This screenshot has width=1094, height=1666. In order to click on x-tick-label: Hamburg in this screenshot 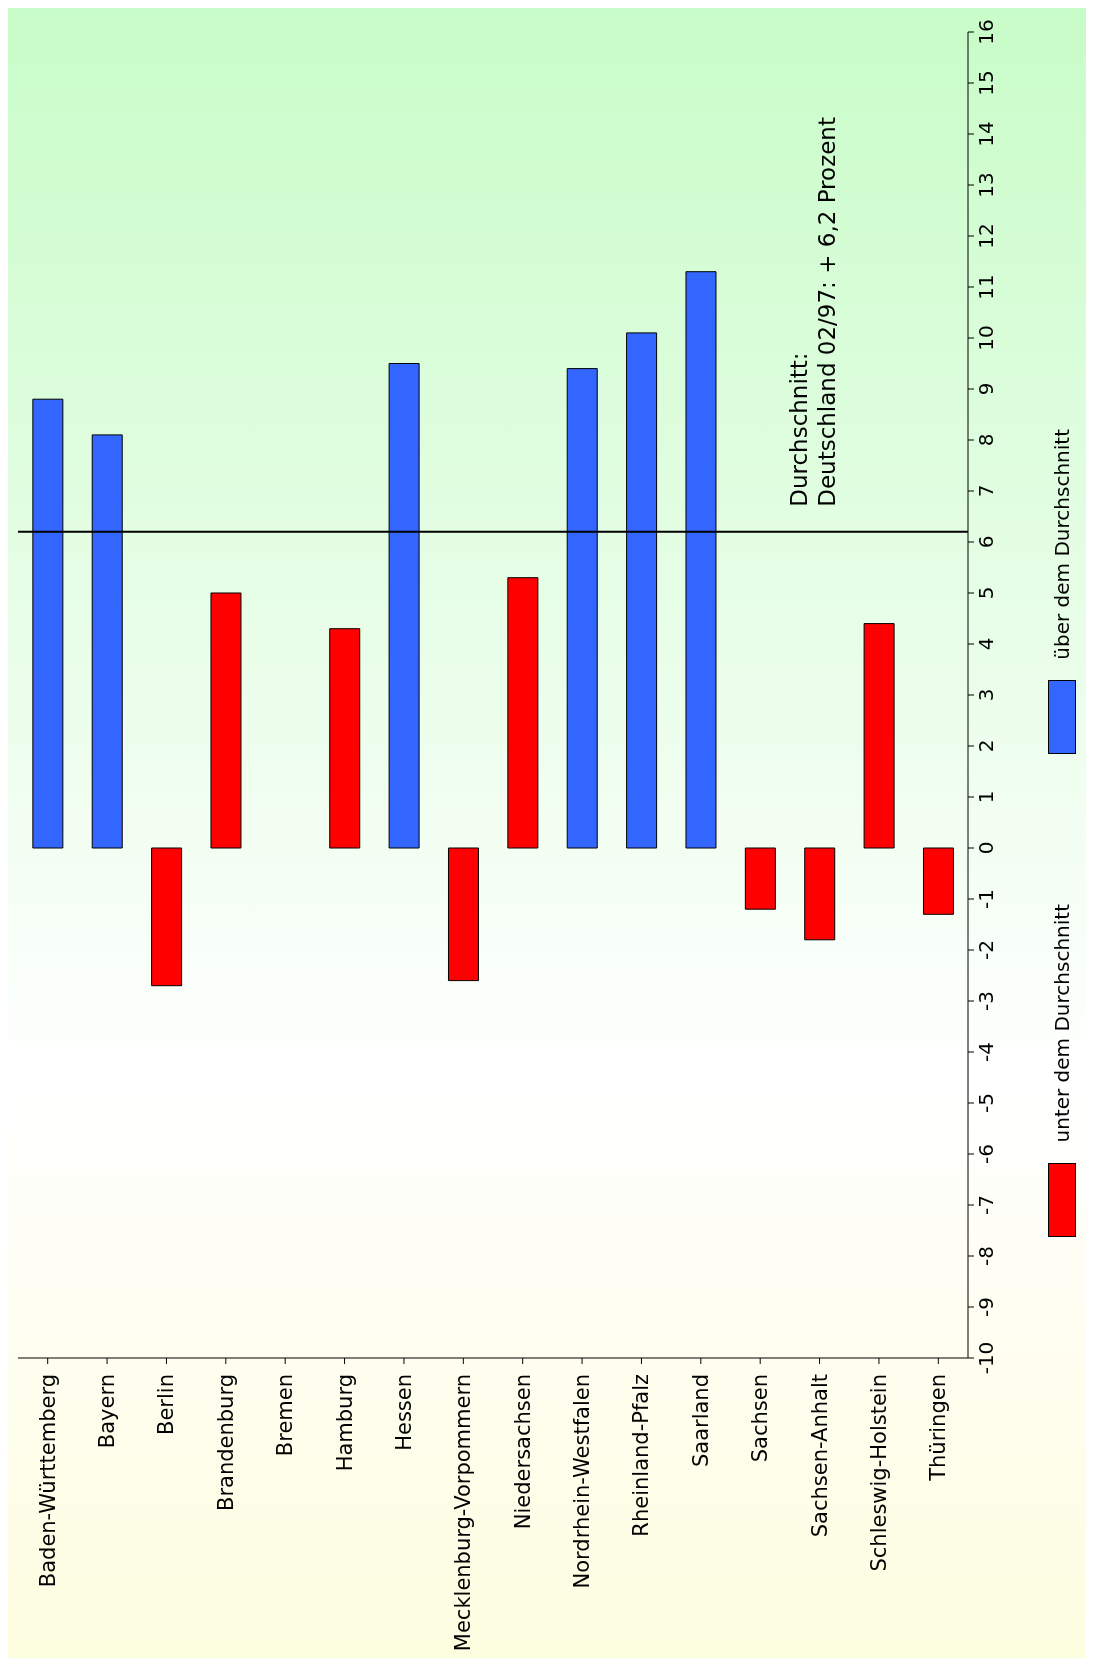, I will do `click(344, 1423)`.